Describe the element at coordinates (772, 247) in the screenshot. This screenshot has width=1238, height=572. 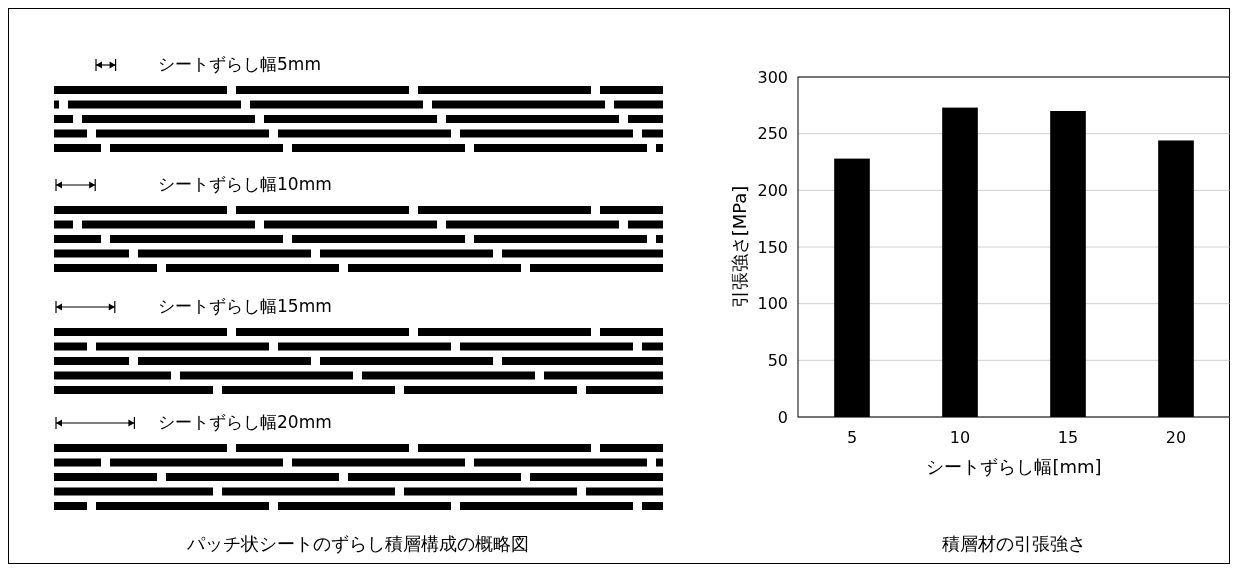
I see `y-tick-label: 150` at that location.